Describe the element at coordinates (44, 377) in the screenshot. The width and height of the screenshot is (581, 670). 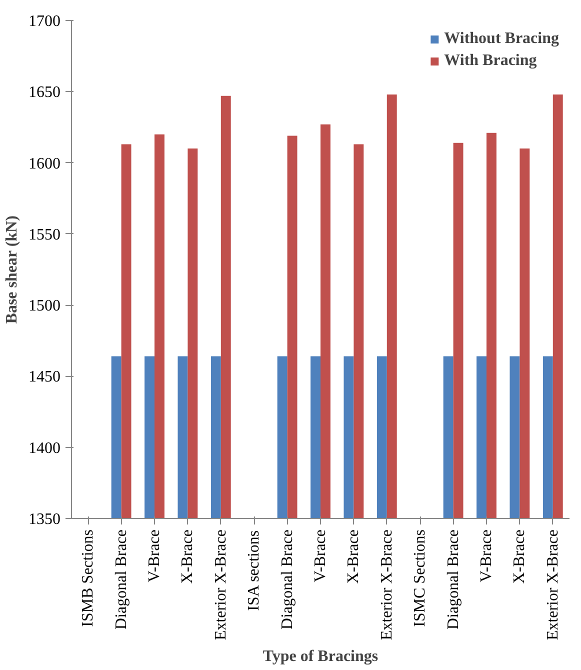
I see `y-tick-label: 1450` at that location.